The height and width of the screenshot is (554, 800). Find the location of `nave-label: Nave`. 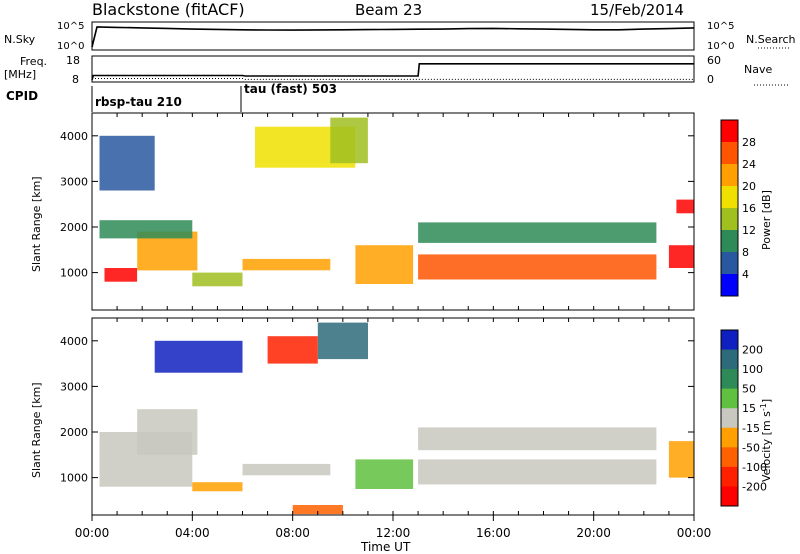

nave-label: Nave is located at coordinates (758, 69).